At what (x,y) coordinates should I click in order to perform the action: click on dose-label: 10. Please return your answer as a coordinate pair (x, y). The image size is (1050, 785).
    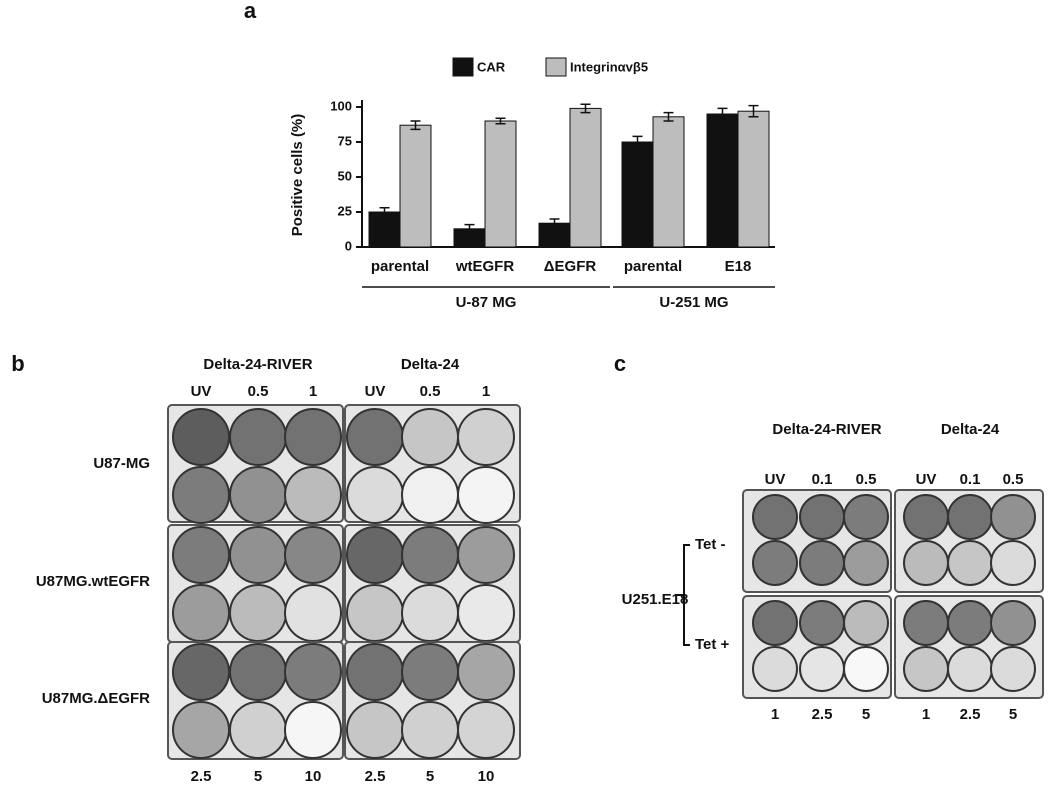
    Looking at the image, I should click on (486, 776).